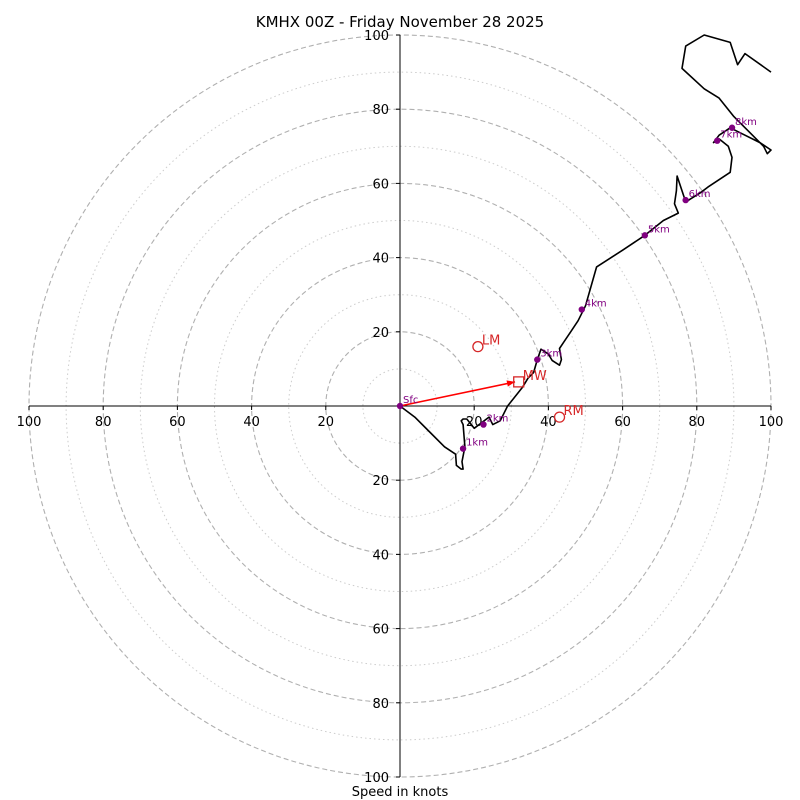 The image size is (800, 800). Describe the element at coordinates (491, 341) in the screenshot. I see `storm-motion-label-lm: LM` at that location.